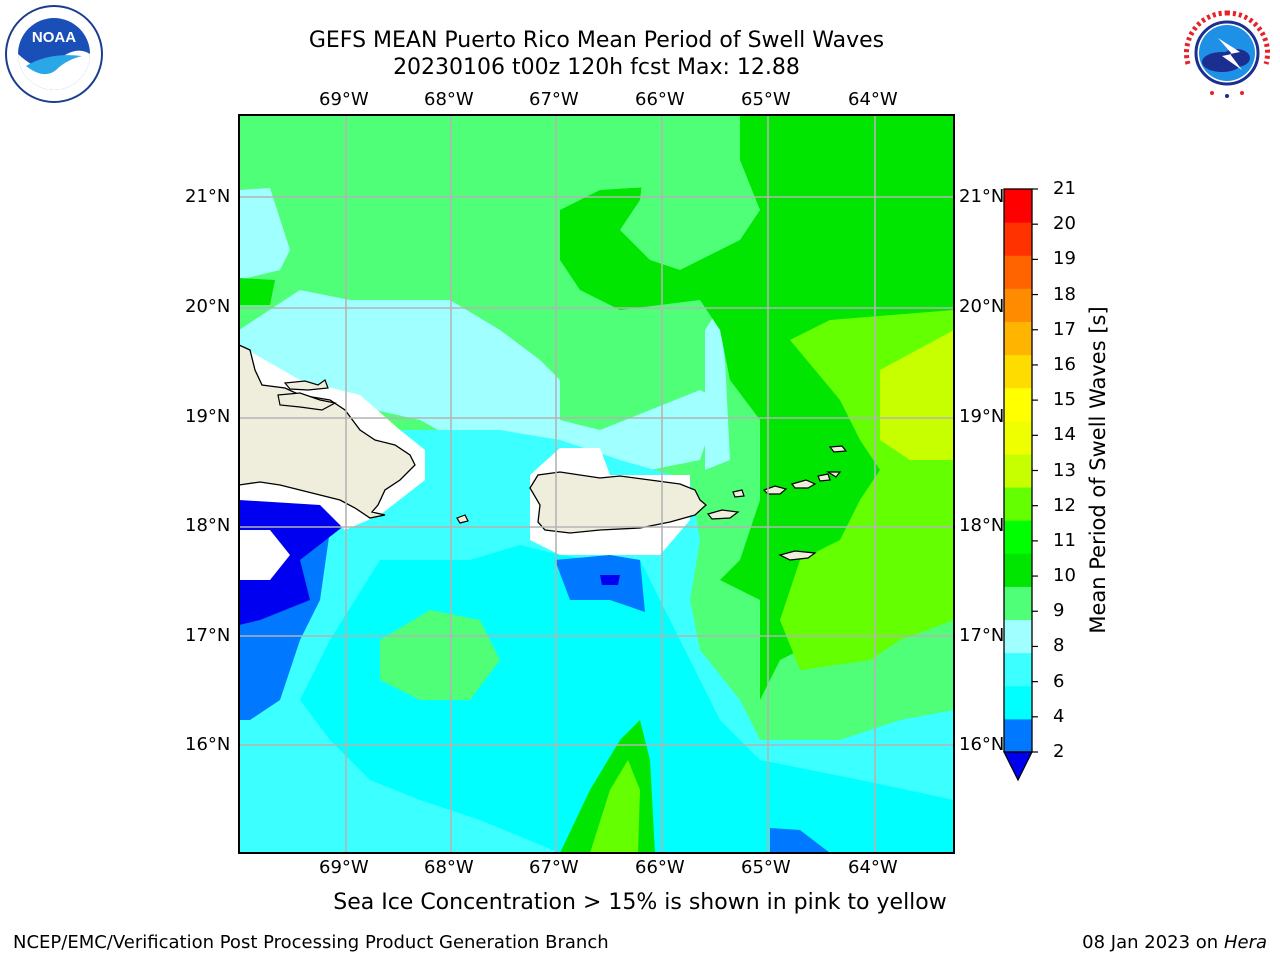 This screenshot has height=960, width=1280. I want to click on colorbar-title: Mean Period of Swell Waves [s], so click(1098, 470).